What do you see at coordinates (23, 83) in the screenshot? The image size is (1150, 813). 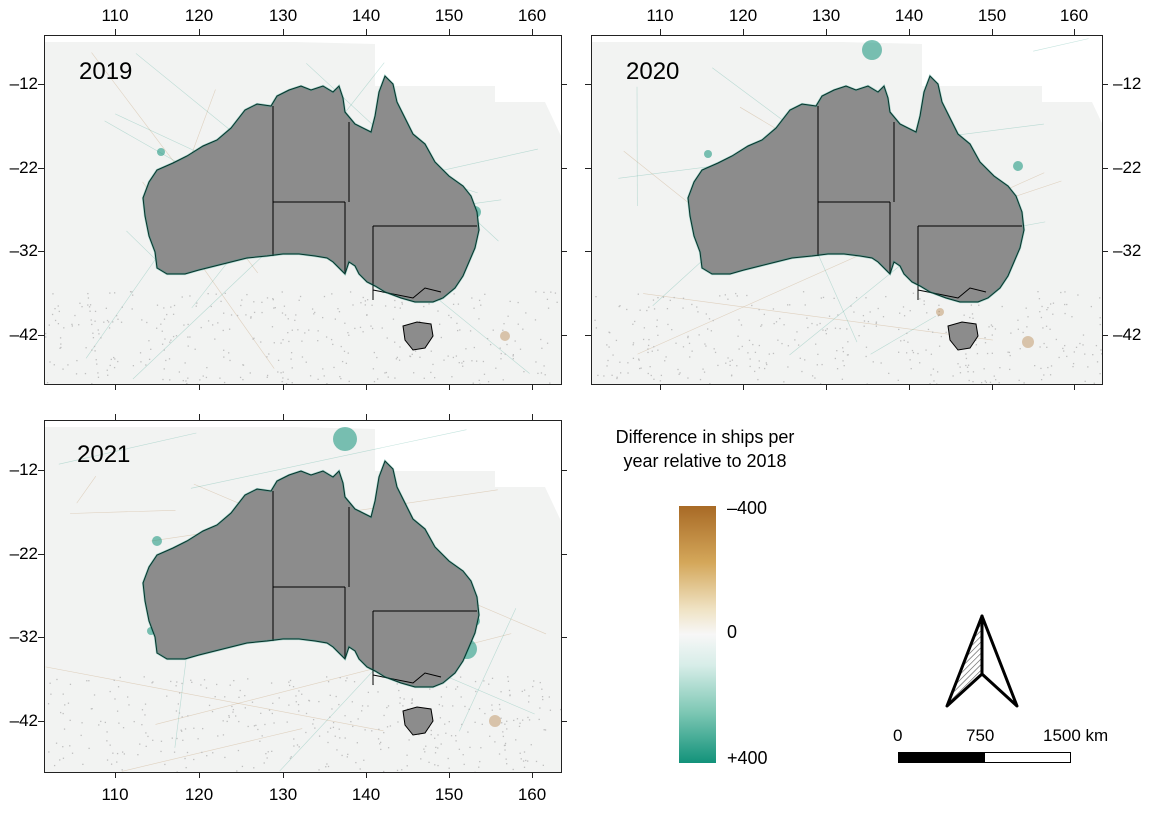 I see `lat-tick-label: –12` at bounding box center [23, 83].